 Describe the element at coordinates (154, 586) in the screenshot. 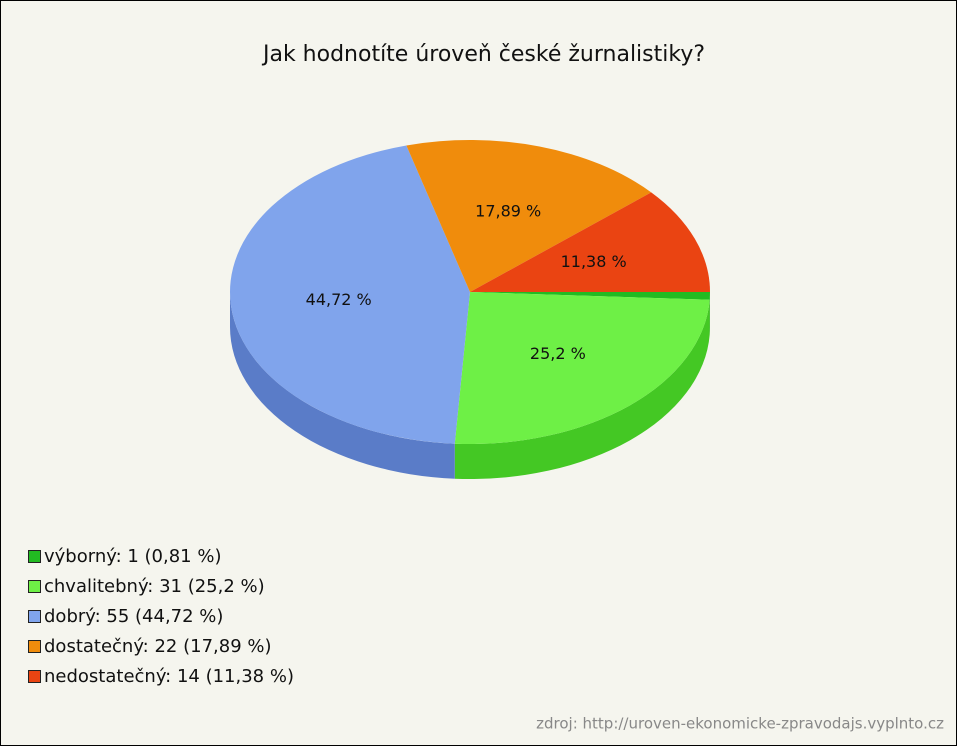

I see `legend-label: chvalitebný: 31 (25,2 %)` at that location.